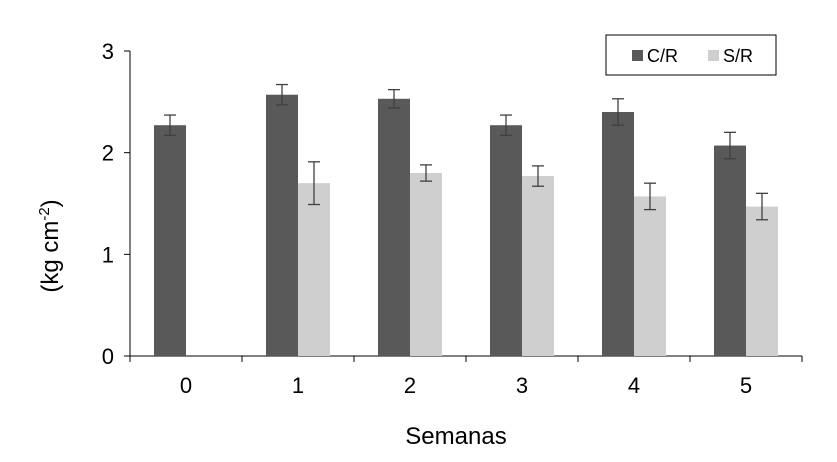 Image resolution: width=837 pixels, height=462 pixels. I want to click on x-axis: 0 1 2 3 4 5, so click(466, 376).